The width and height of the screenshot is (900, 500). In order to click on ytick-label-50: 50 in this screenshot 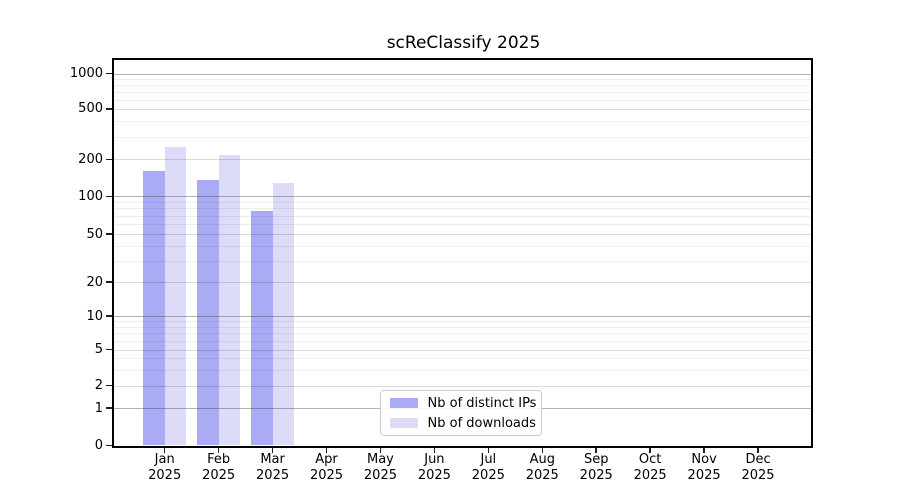, I will do `click(94, 234)`.